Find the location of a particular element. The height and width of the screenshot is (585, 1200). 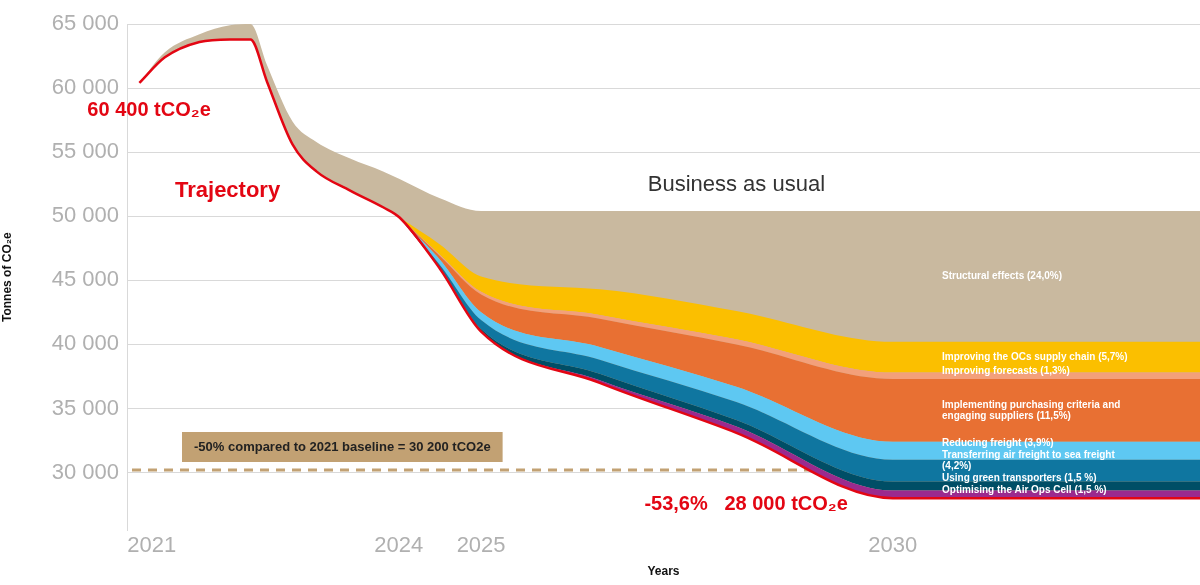

y-tick-label: 45 000 is located at coordinates (85, 279).